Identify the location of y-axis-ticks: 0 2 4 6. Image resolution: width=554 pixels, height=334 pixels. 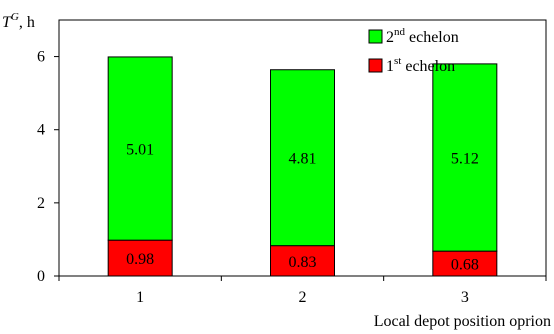
(48, 167).